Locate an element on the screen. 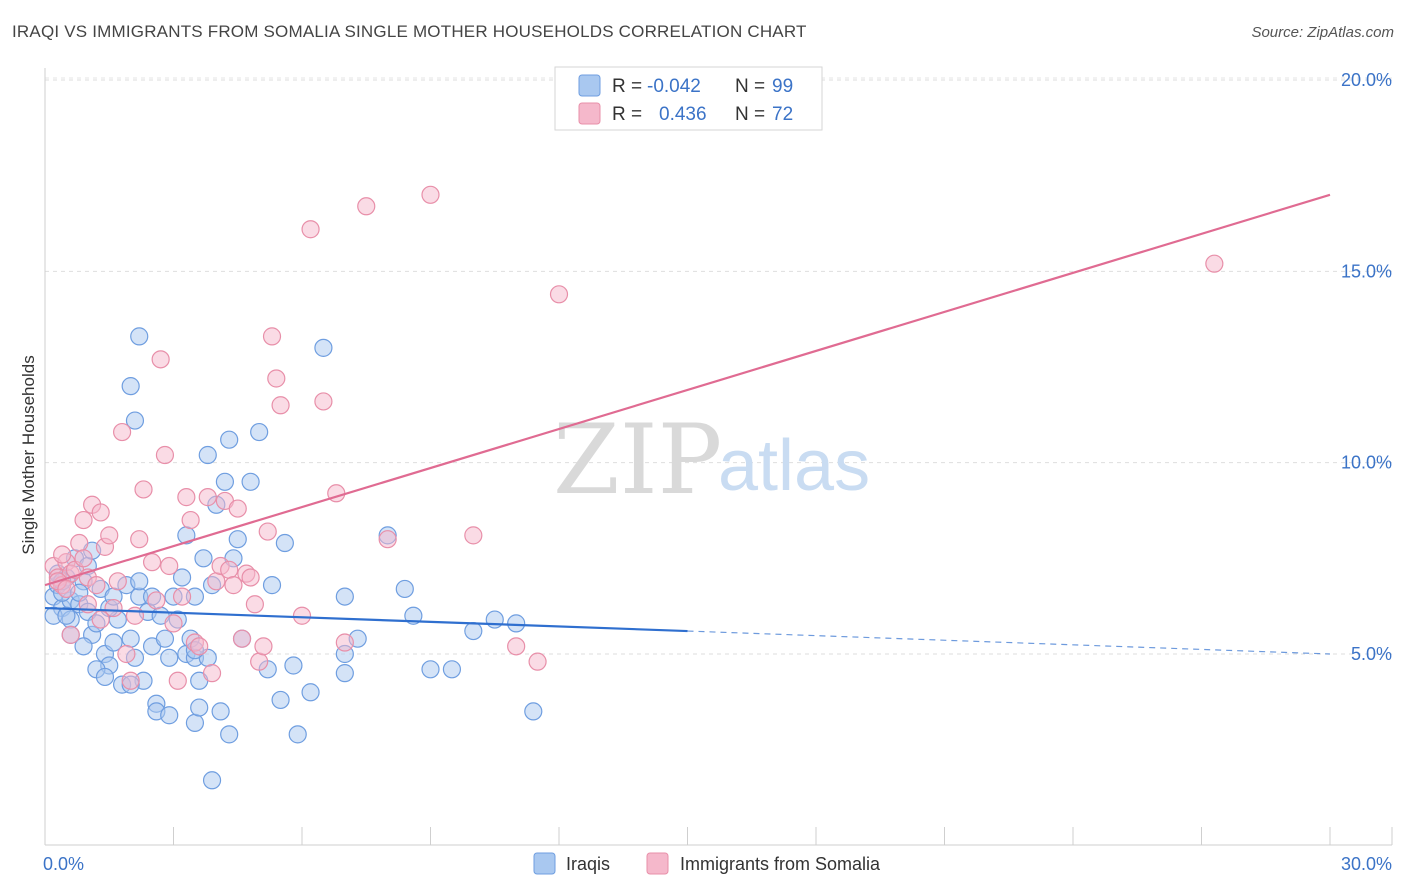 Image resolution: width=1406 pixels, height=892 pixels. legend-n-value-iraqis: 99 is located at coordinates (782, 86).